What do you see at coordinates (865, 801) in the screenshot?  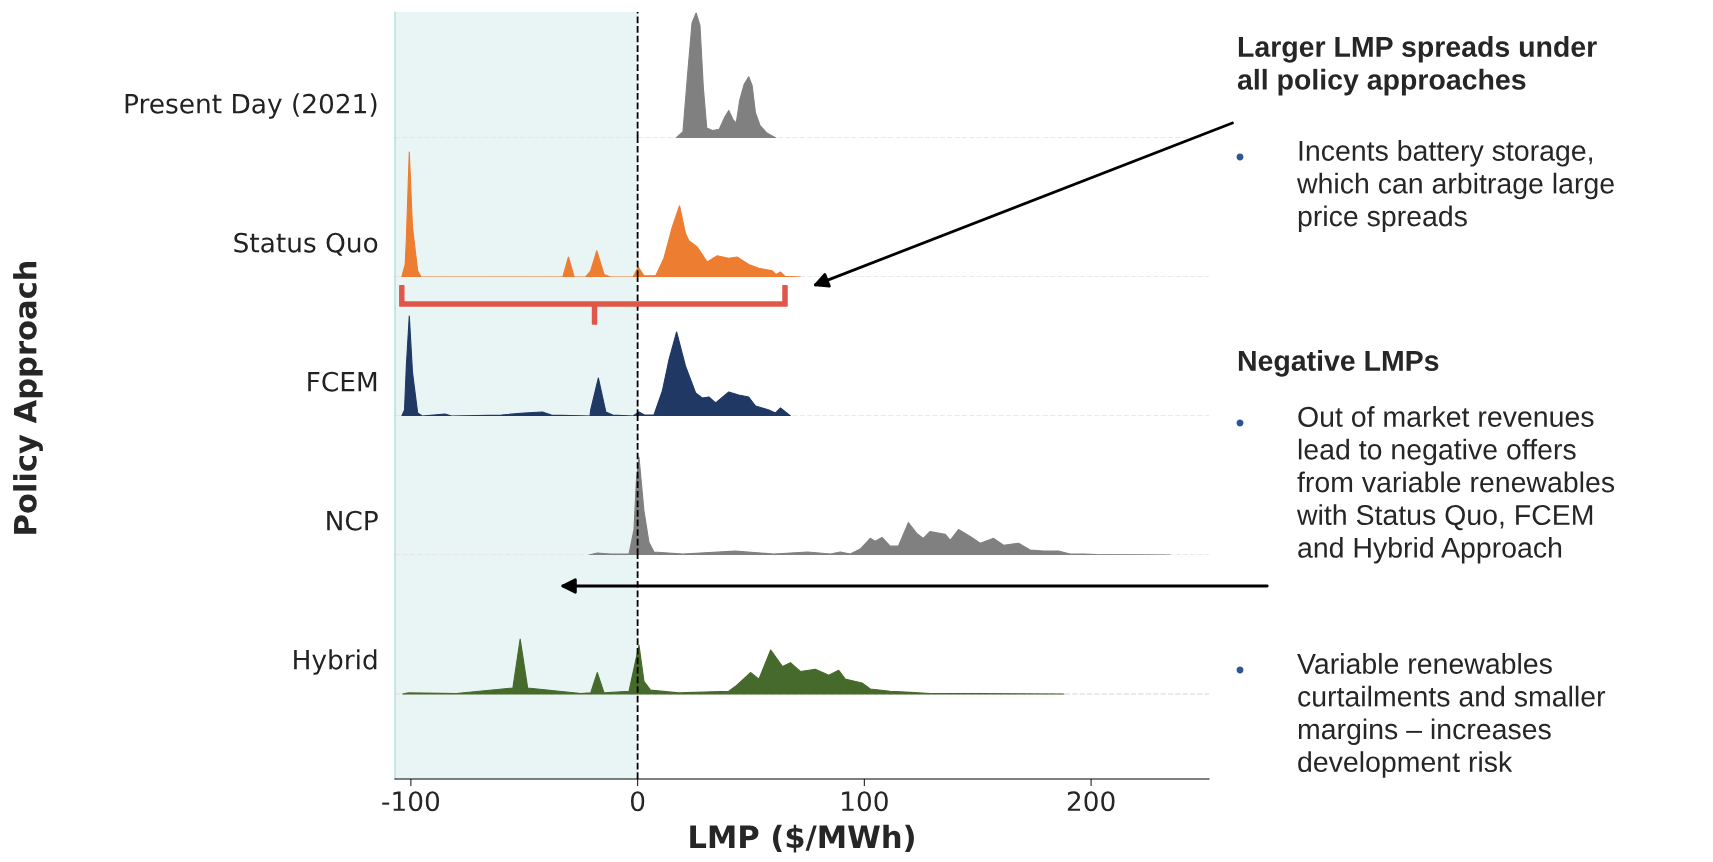 I see `x-tick-label: 100` at bounding box center [865, 801].